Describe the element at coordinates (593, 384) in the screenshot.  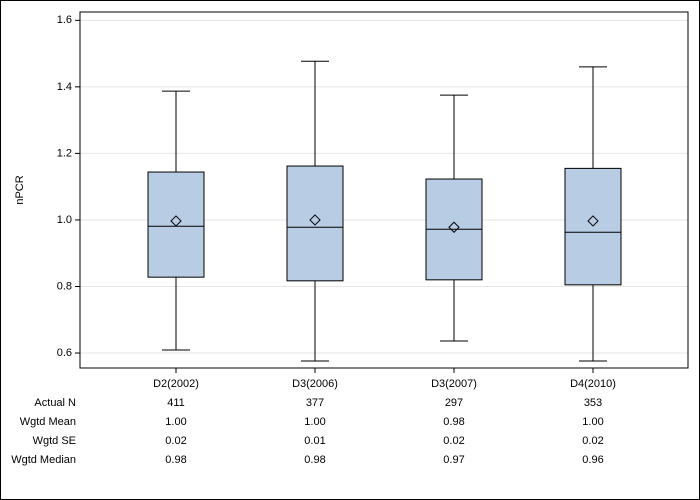
I see `x-tick-label: D4(2010)` at that location.